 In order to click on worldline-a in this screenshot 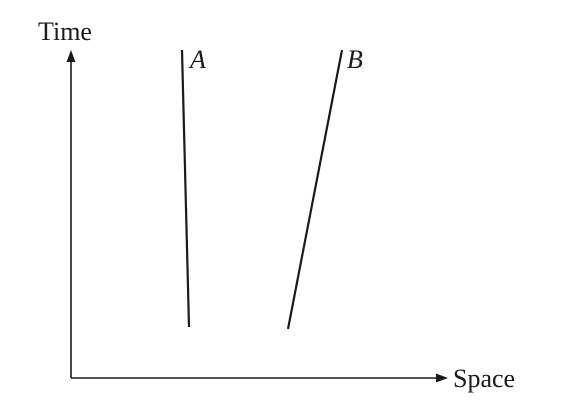, I will do `click(185, 188)`.